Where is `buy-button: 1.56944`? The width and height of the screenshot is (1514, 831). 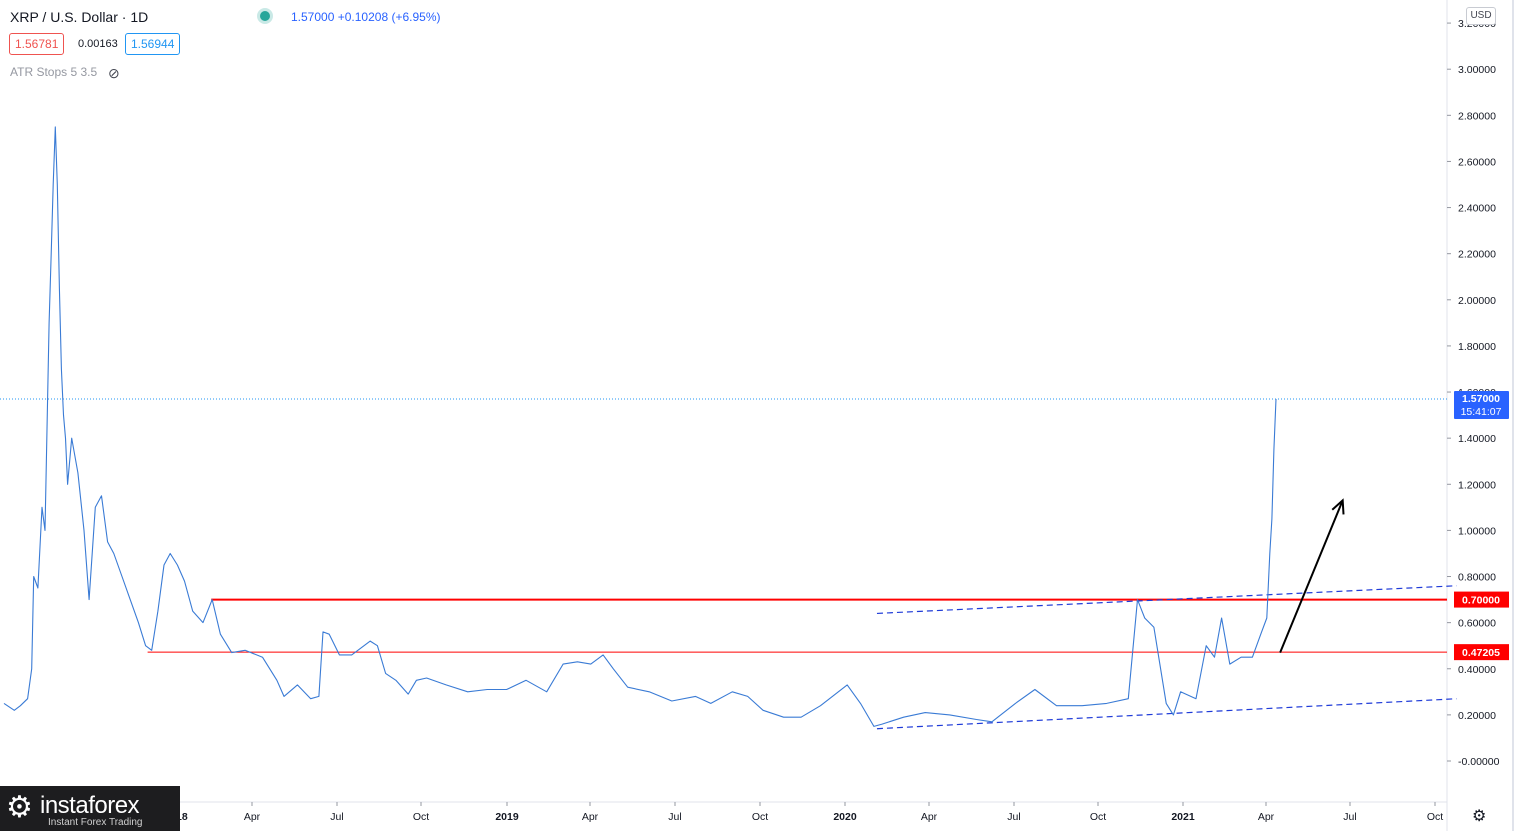
buy-button: 1.56944 is located at coordinates (153, 44).